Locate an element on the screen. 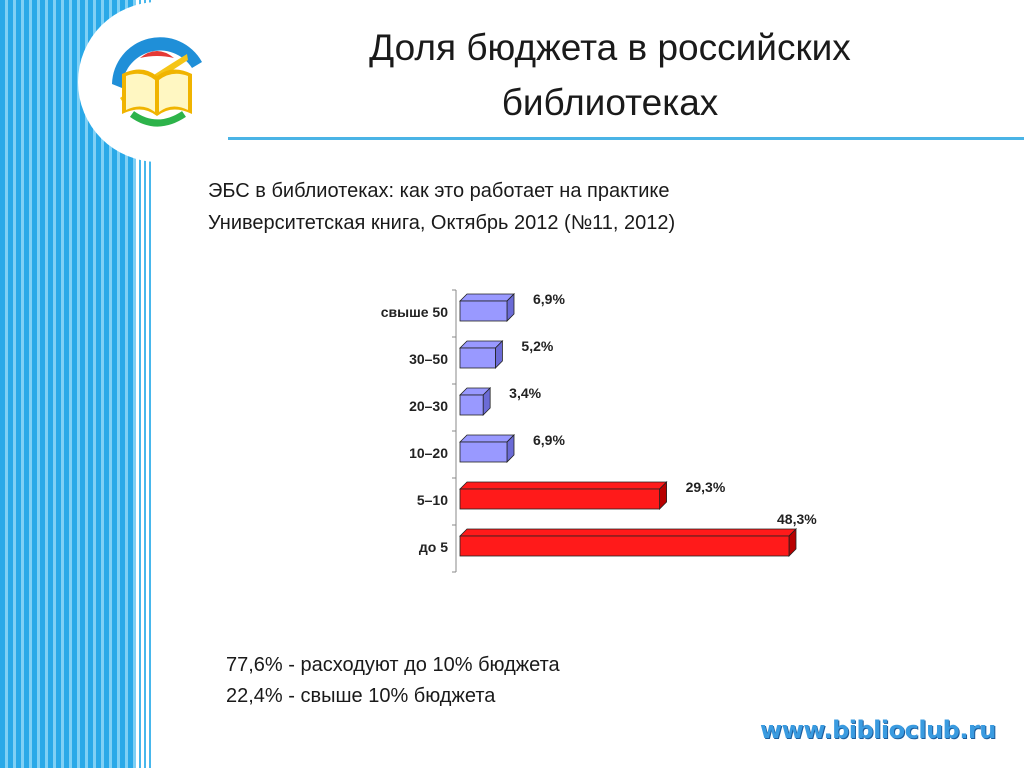 The image size is (1024, 768). value-label: 5,2% is located at coordinates (537, 346).